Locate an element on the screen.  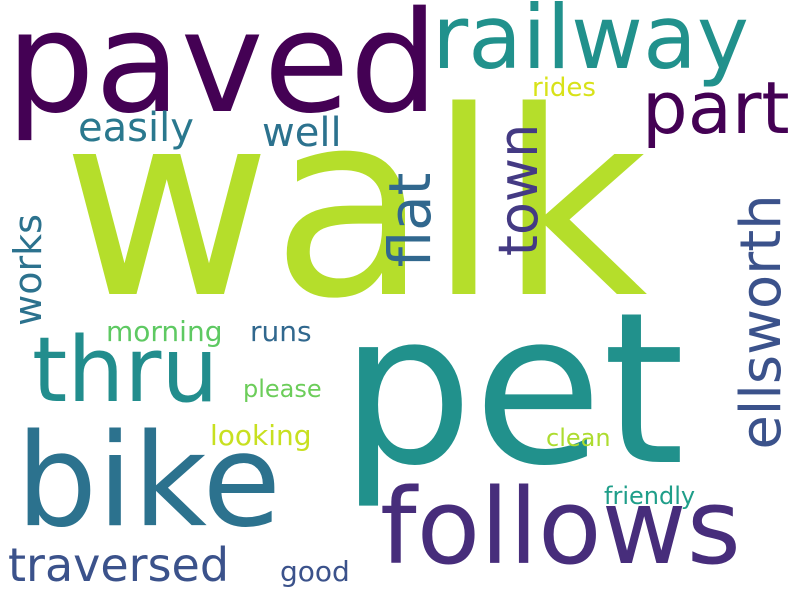
word-easily: easily is located at coordinates (136, 128).